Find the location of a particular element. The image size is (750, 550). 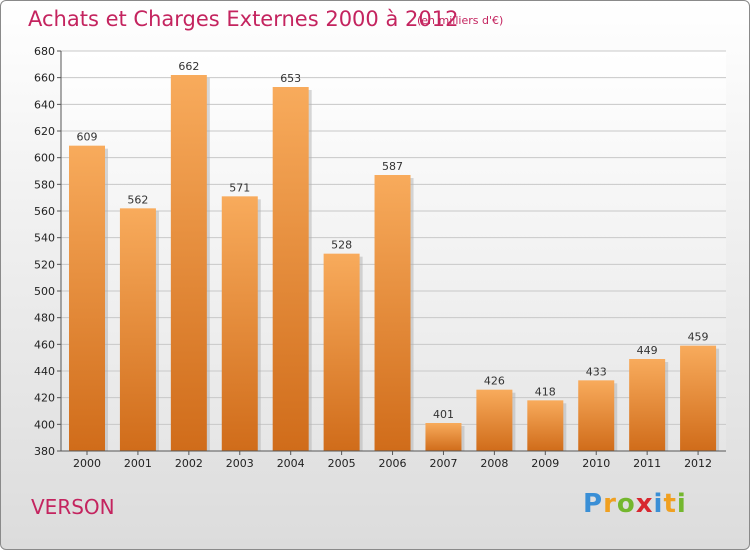

y-tick-label: 500 is located at coordinates (44, 291).